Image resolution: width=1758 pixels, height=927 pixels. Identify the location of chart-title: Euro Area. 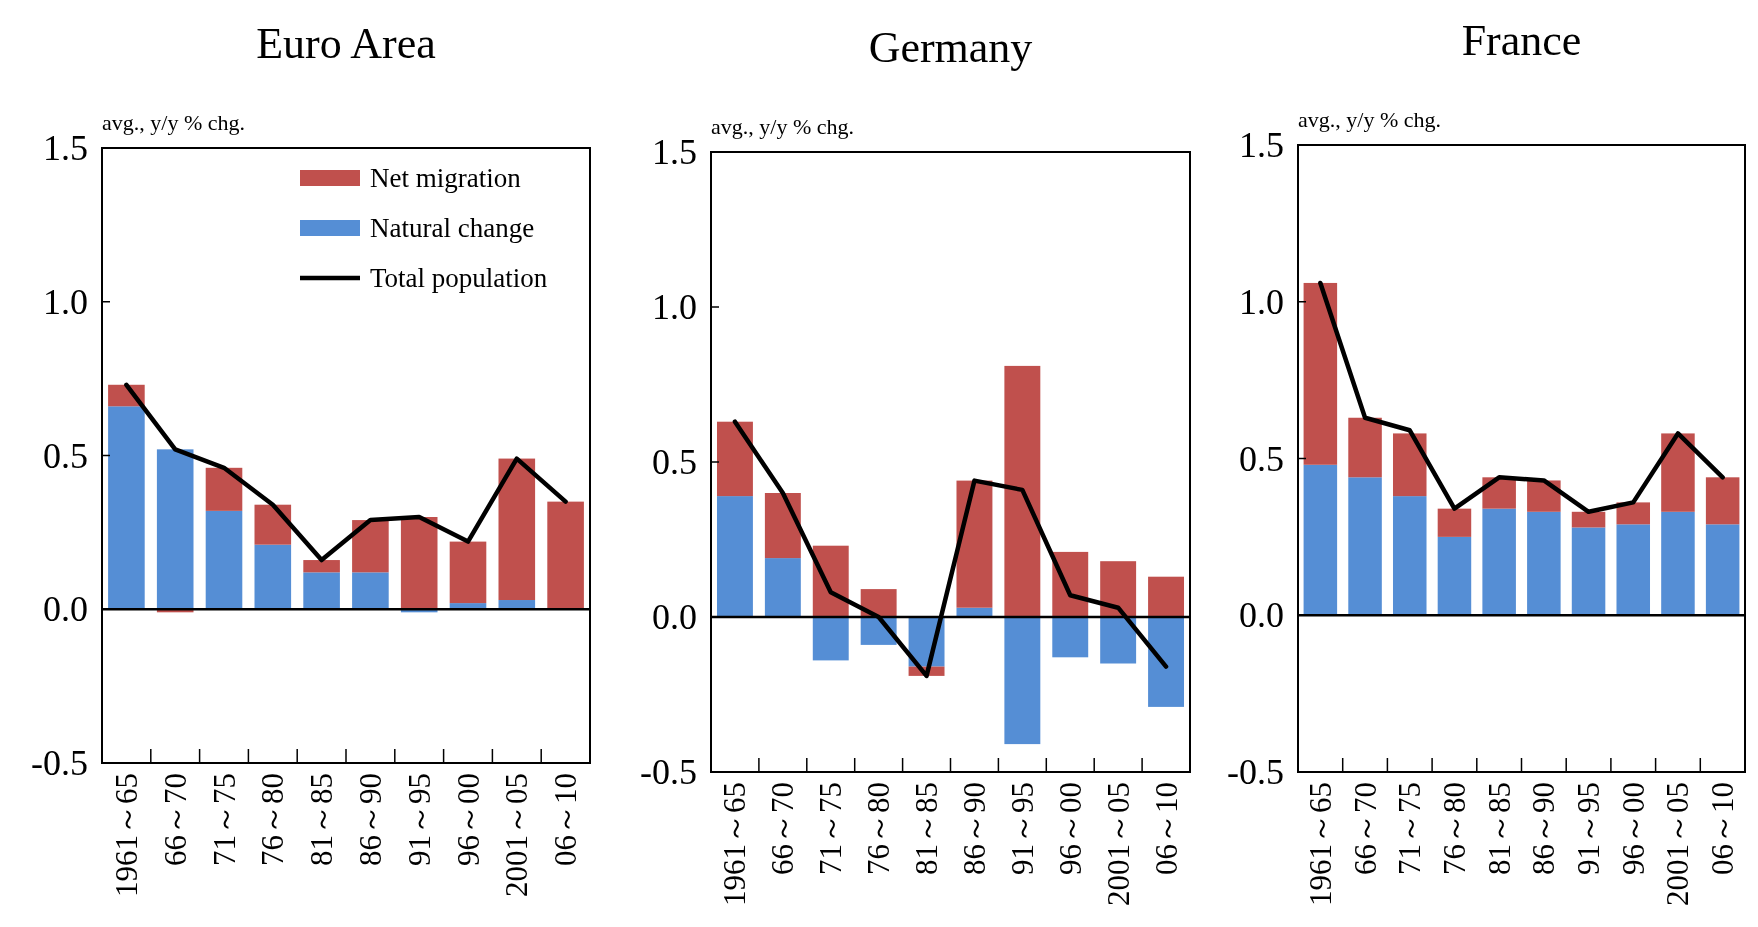
(346, 43).